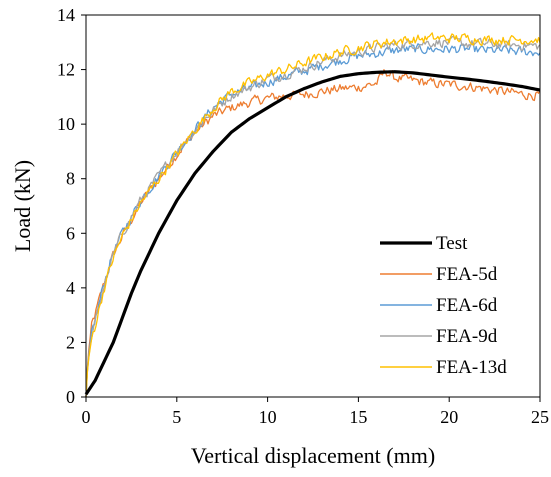 This screenshot has height=477, width=551. Describe the element at coordinates (471, 367) in the screenshot. I see `legend-label: FEA-13d` at that location.